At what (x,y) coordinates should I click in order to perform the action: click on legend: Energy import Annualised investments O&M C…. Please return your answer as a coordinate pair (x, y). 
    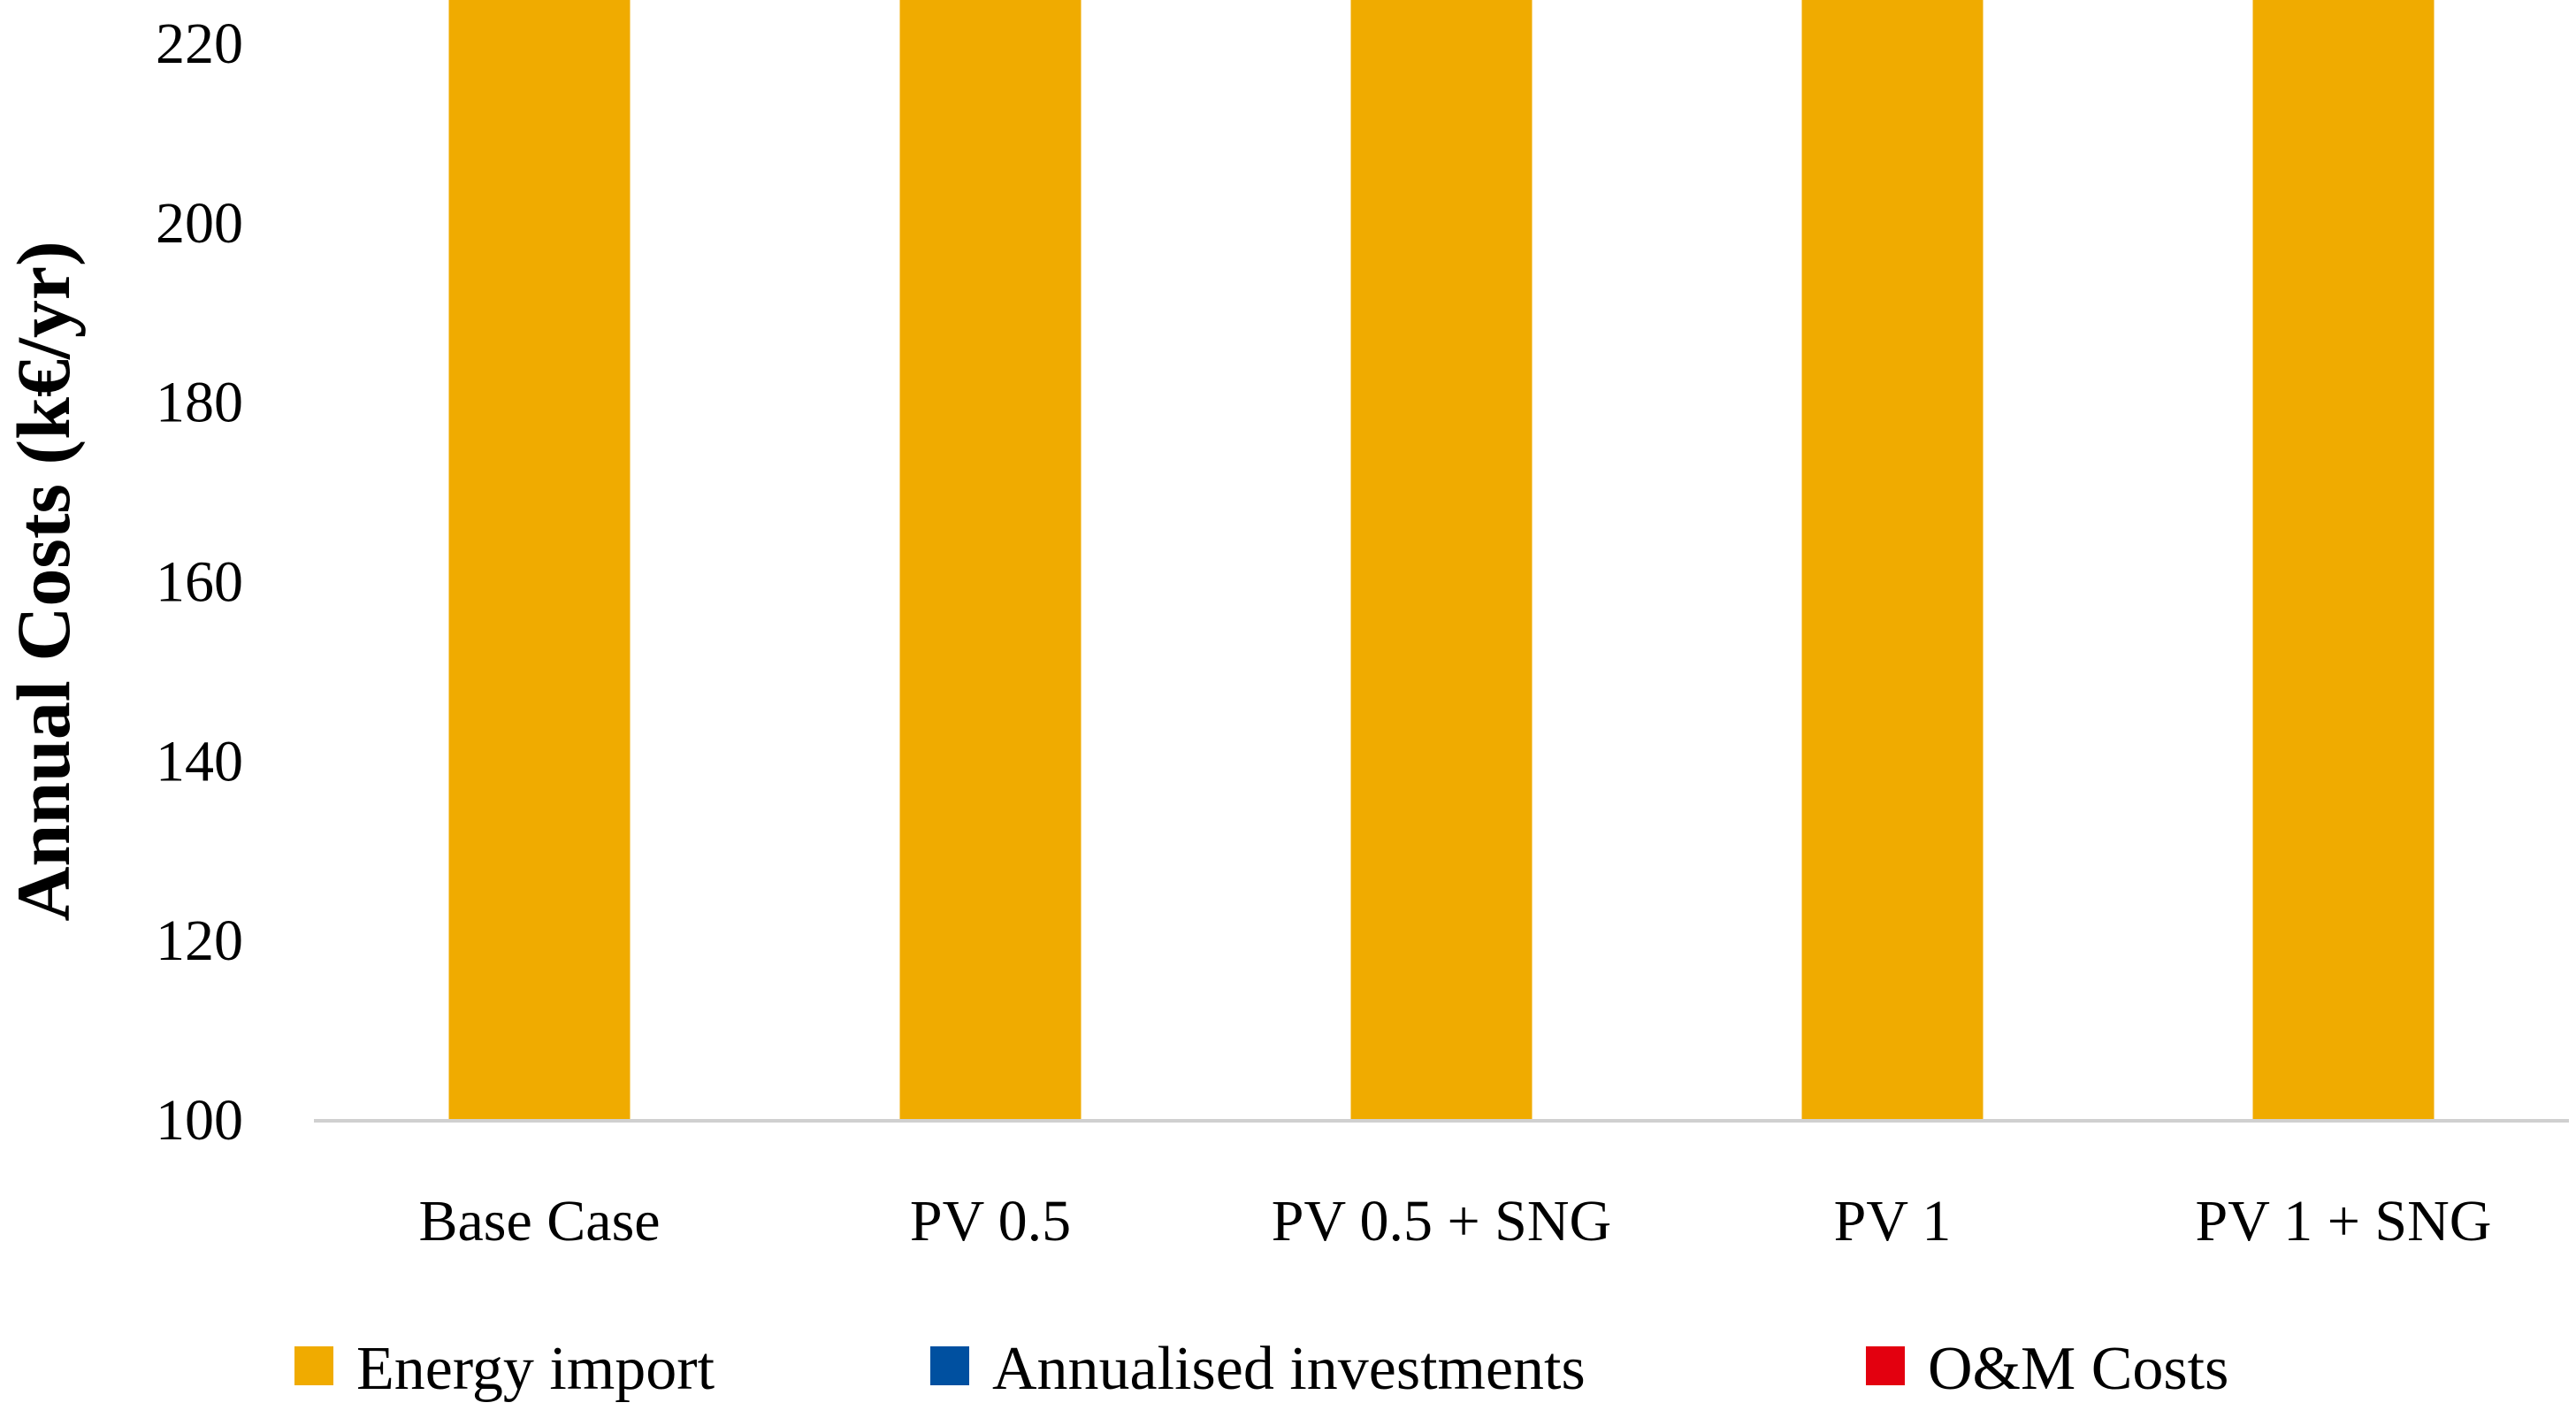
    Looking at the image, I should click on (1261, 1369).